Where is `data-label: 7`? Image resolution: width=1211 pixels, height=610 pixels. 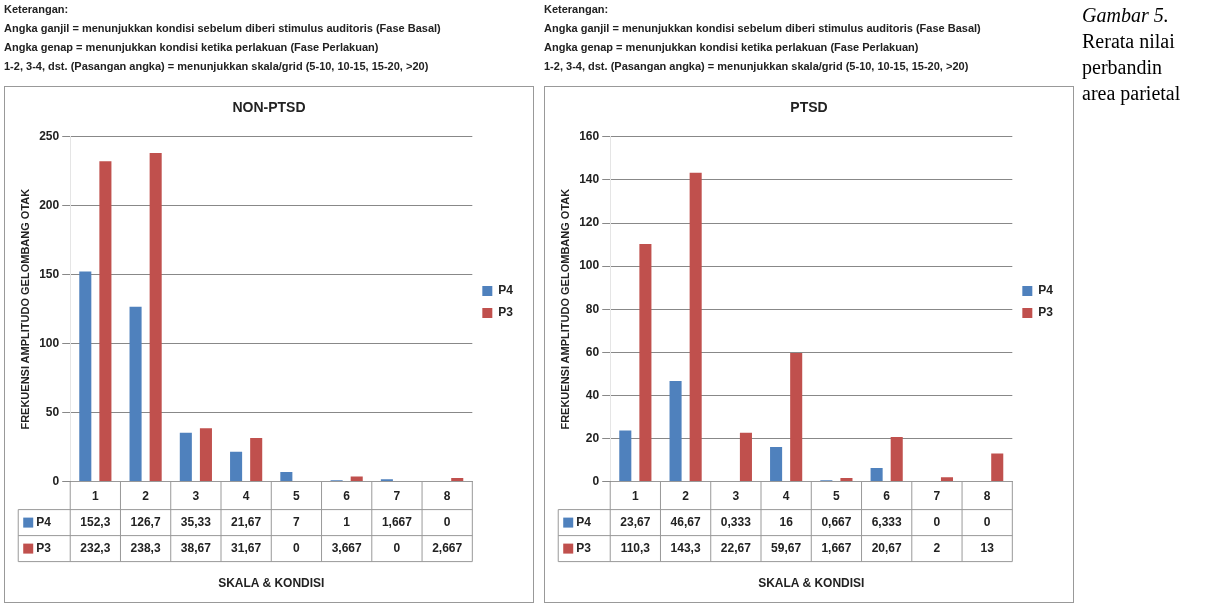 data-label: 7 is located at coordinates (297, 521).